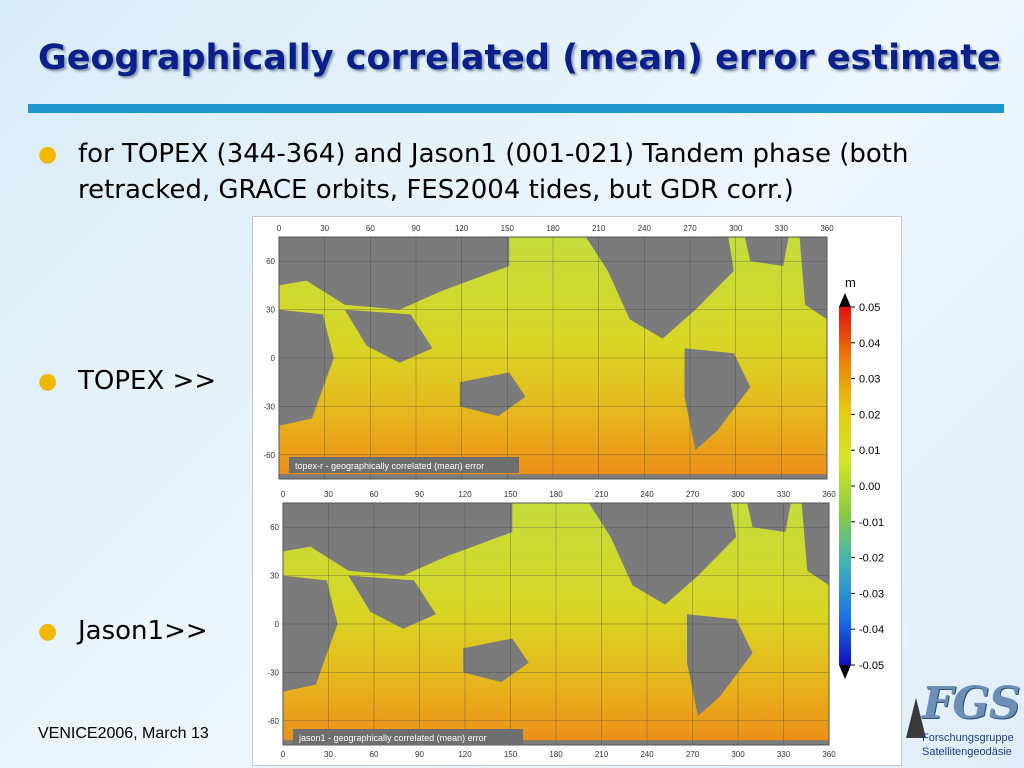 The width and height of the screenshot is (1024, 768). I want to click on colorbar-tick-label: 0.04, so click(869, 344).